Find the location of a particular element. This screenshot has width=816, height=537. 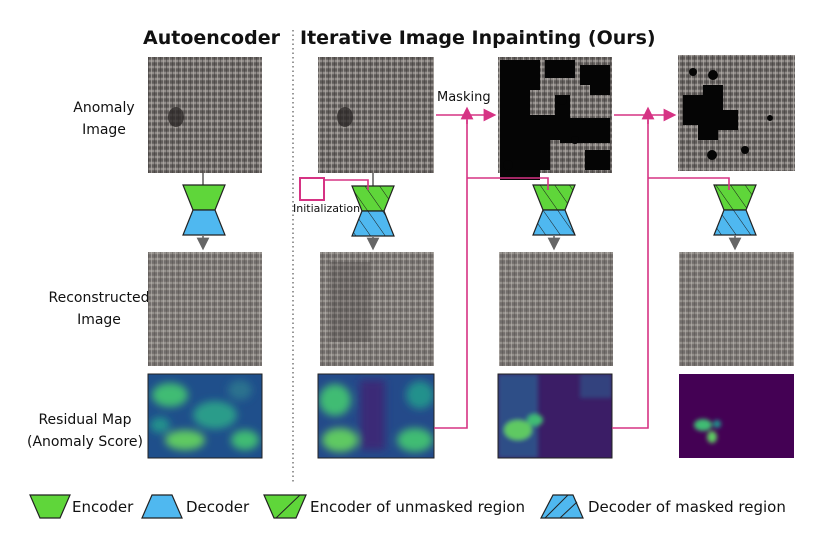

reconstructed-image-label: Reconstructed Image is located at coordinates (99, 309).